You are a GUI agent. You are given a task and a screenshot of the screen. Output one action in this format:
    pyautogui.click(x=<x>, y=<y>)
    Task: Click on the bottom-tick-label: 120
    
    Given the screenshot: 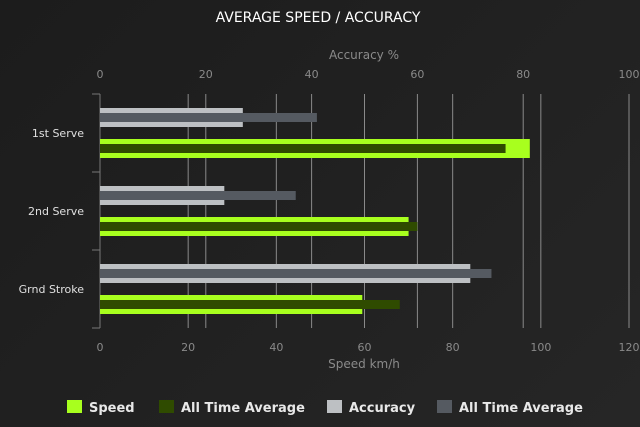 What is the action you would take?
    pyautogui.click(x=629, y=347)
    